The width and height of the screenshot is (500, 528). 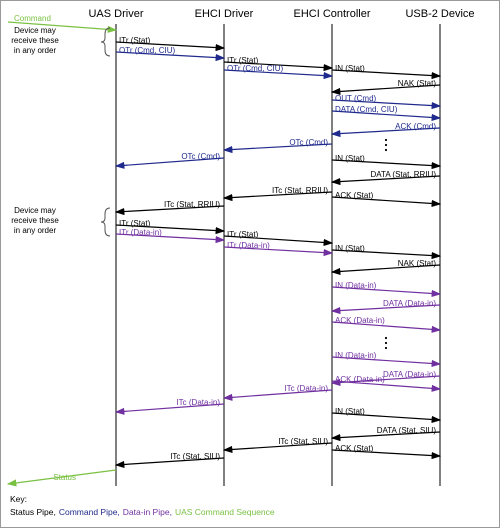 I want to click on lifeline-title: UAS Driver, so click(x=115, y=14).